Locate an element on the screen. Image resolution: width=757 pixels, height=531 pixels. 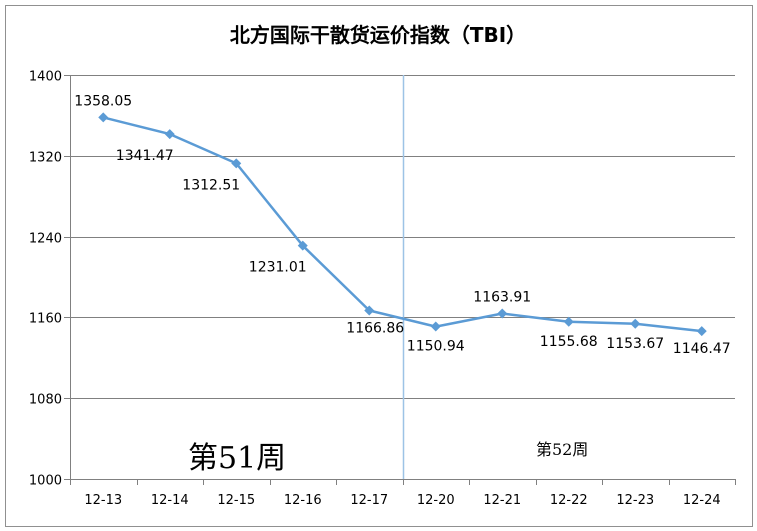
x-tick-label: 12-17 is located at coordinates (369, 500).